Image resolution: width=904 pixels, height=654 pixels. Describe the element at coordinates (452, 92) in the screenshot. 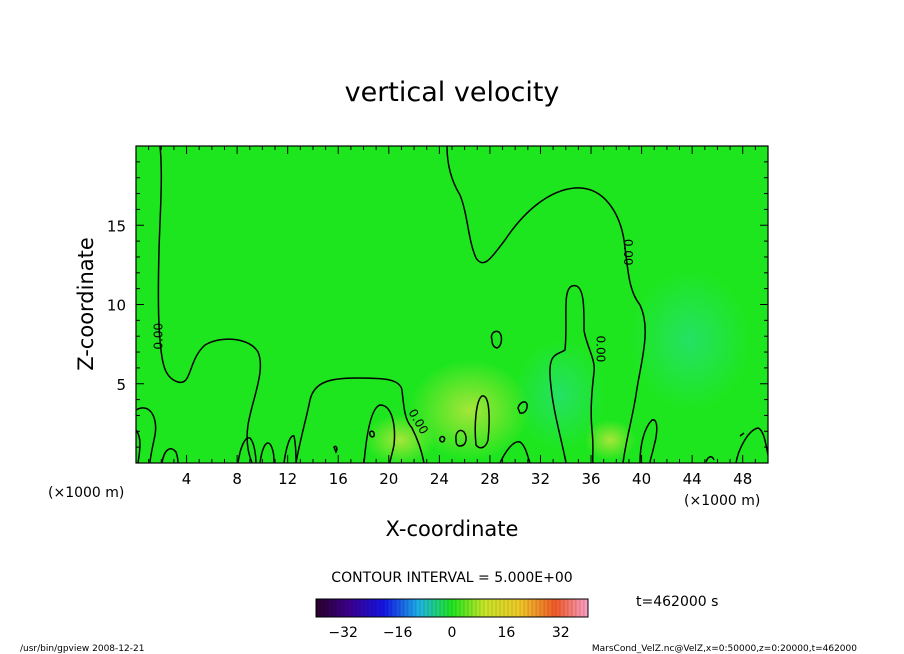

I see `chart-title: vertical velocity` at that location.